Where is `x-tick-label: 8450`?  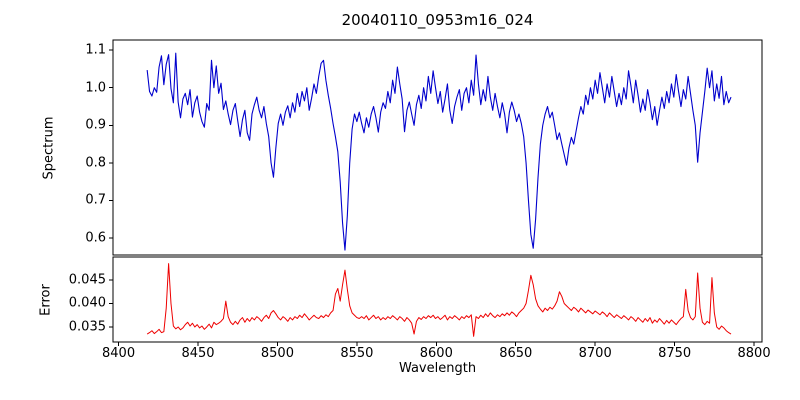 x-tick-label: 8450 is located at coordinates (198, 353).